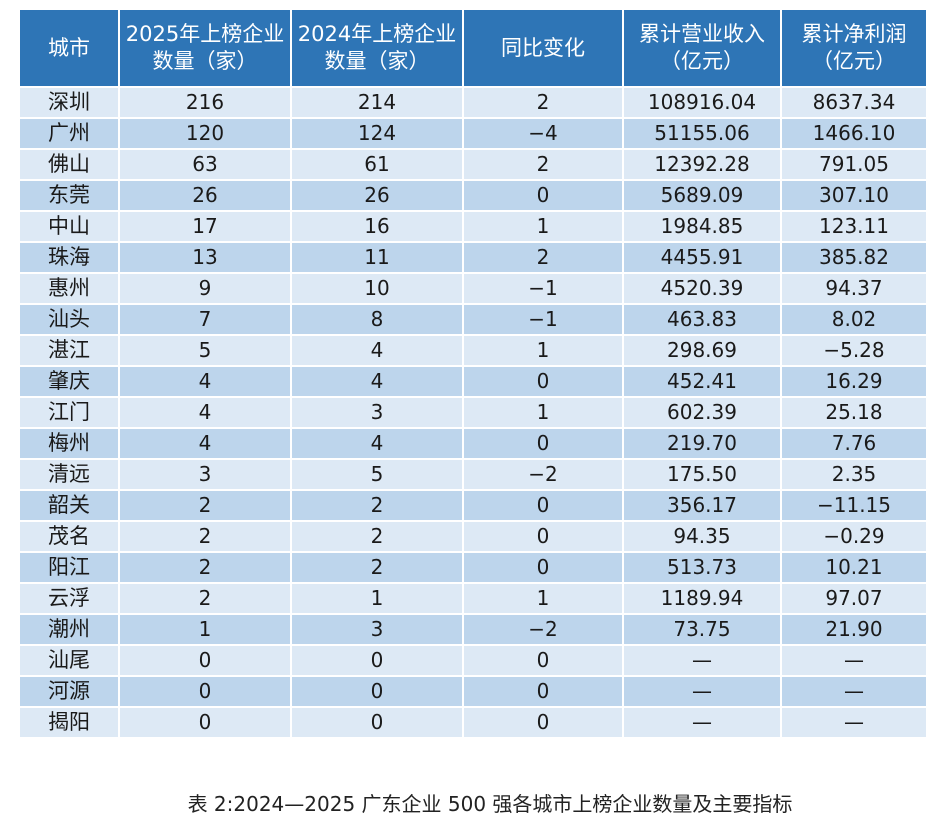  Describe the element at coordinates (702, 381) in the screenshot. I see `cell-revenue: 452.41` at that location.